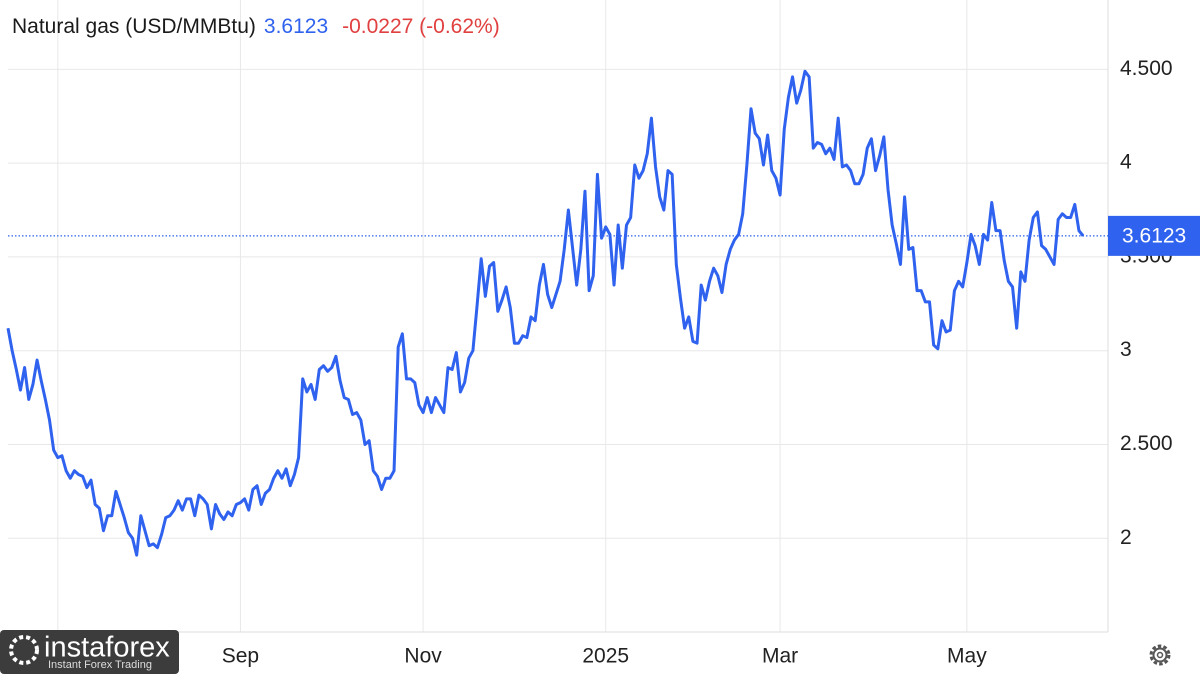 The height and width of the screenshot is (674, 1200). What do you see at coordinates (100, 665) in the screenshot?
I see `tagline: Instant Forex Trading` at bounding box center [100, 665].